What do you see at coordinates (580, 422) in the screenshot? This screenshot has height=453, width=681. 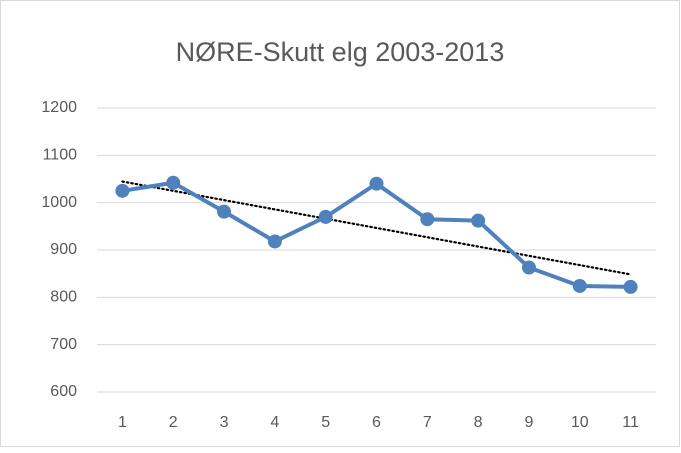 I see `x-tick-label: 10` at bounding box center [580, 422].